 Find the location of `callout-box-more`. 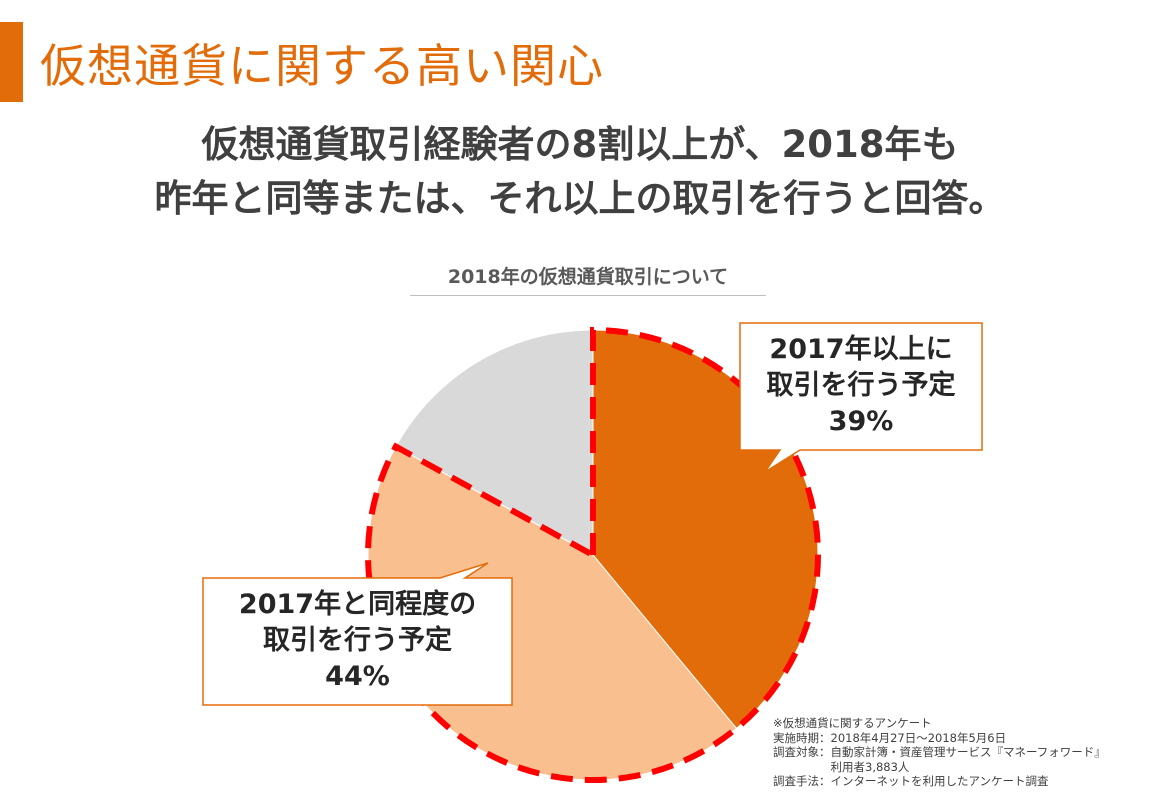

callout-box-more is located at coordinates (861, 397).